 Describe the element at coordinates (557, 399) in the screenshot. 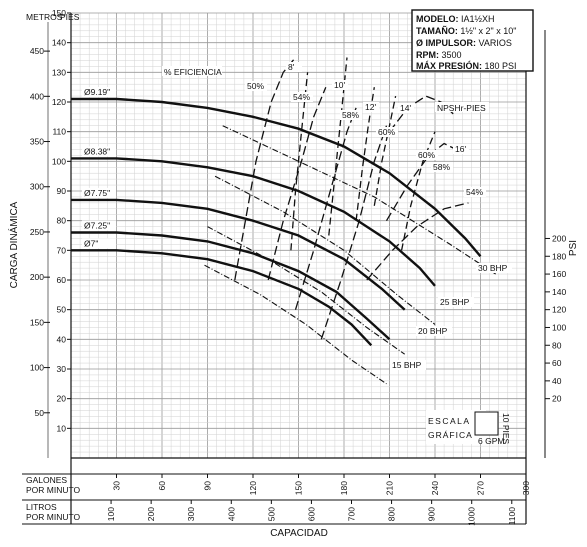

I see `psi-tick-label: 20` at that location.